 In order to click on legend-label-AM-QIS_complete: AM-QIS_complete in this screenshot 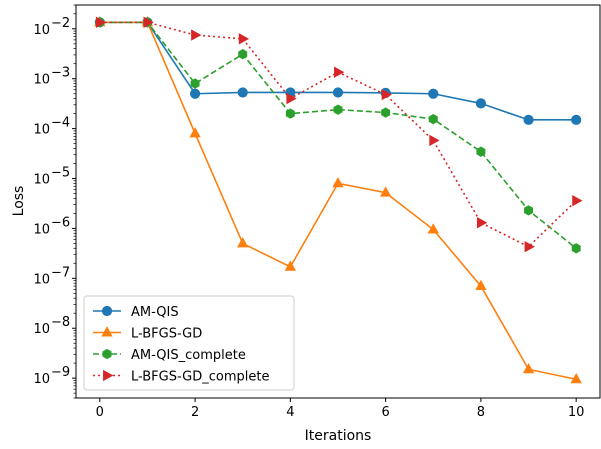, I will do `click(188, 355)`.